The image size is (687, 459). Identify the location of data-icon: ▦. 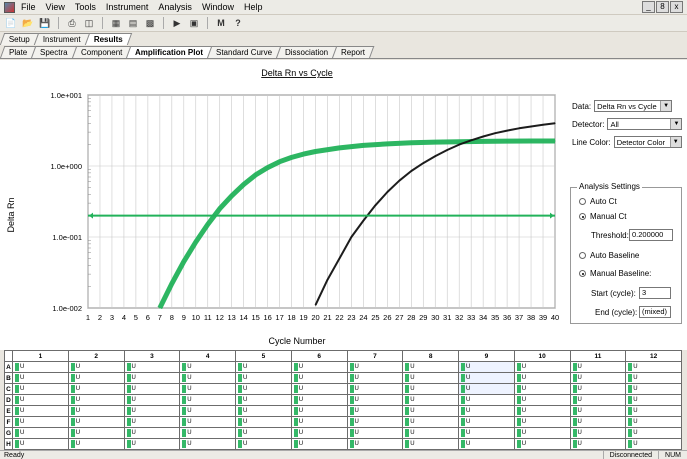
(116, 22).